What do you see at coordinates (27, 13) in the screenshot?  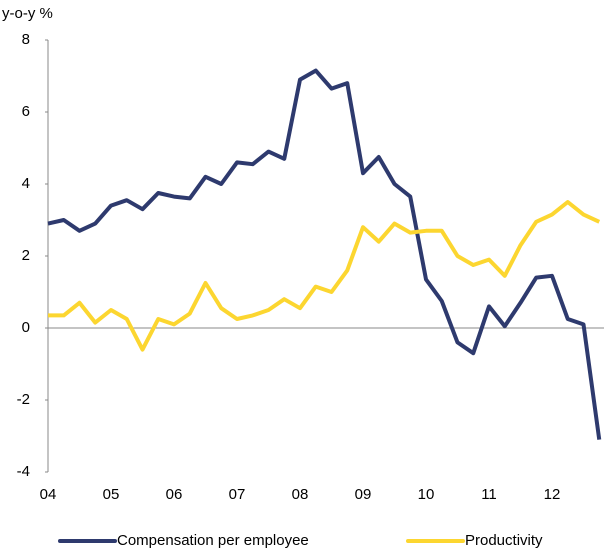 I see `y-axis-label: y-o-y %` at bounding box center [27, 13].